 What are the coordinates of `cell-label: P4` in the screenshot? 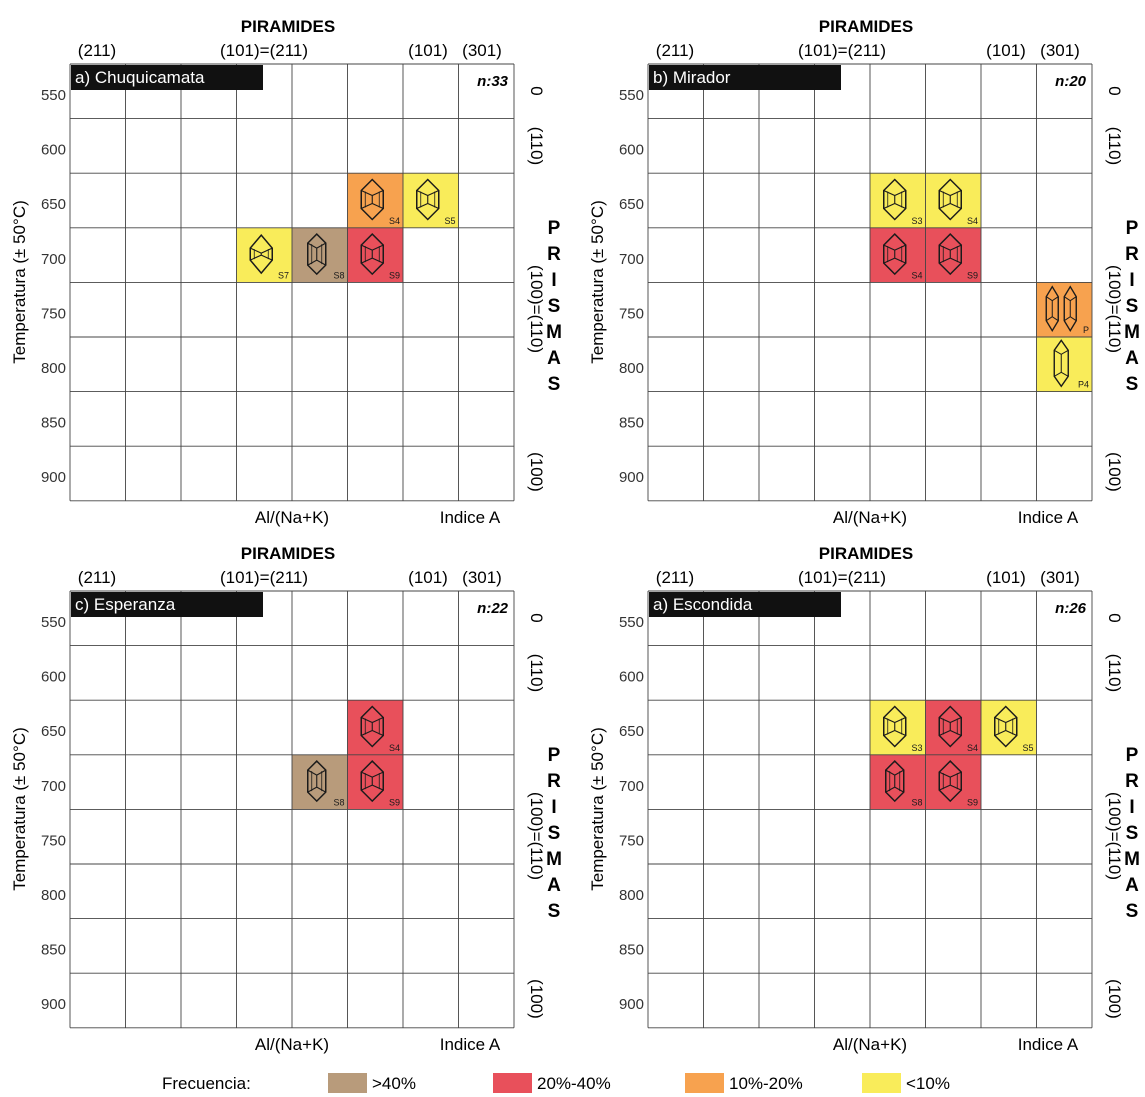 It's located at (1083, 385).